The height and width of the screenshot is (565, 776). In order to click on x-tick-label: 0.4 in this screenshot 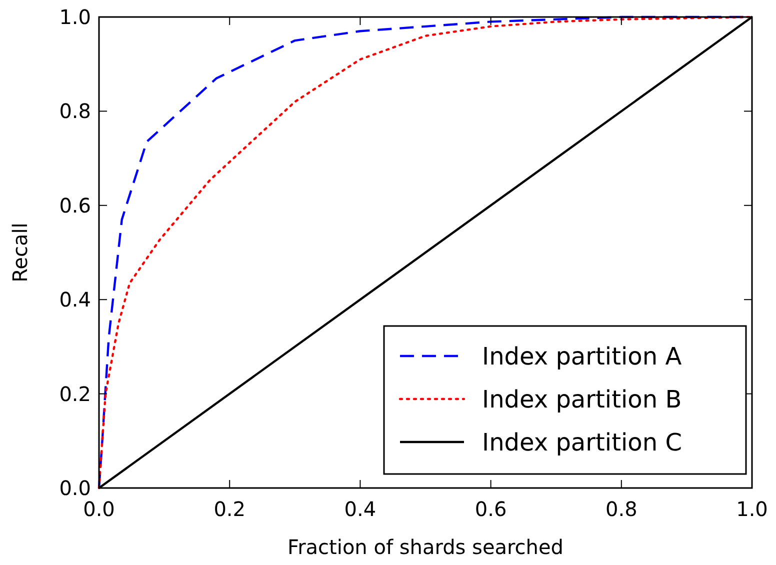, I will do `click(360, 509)`.